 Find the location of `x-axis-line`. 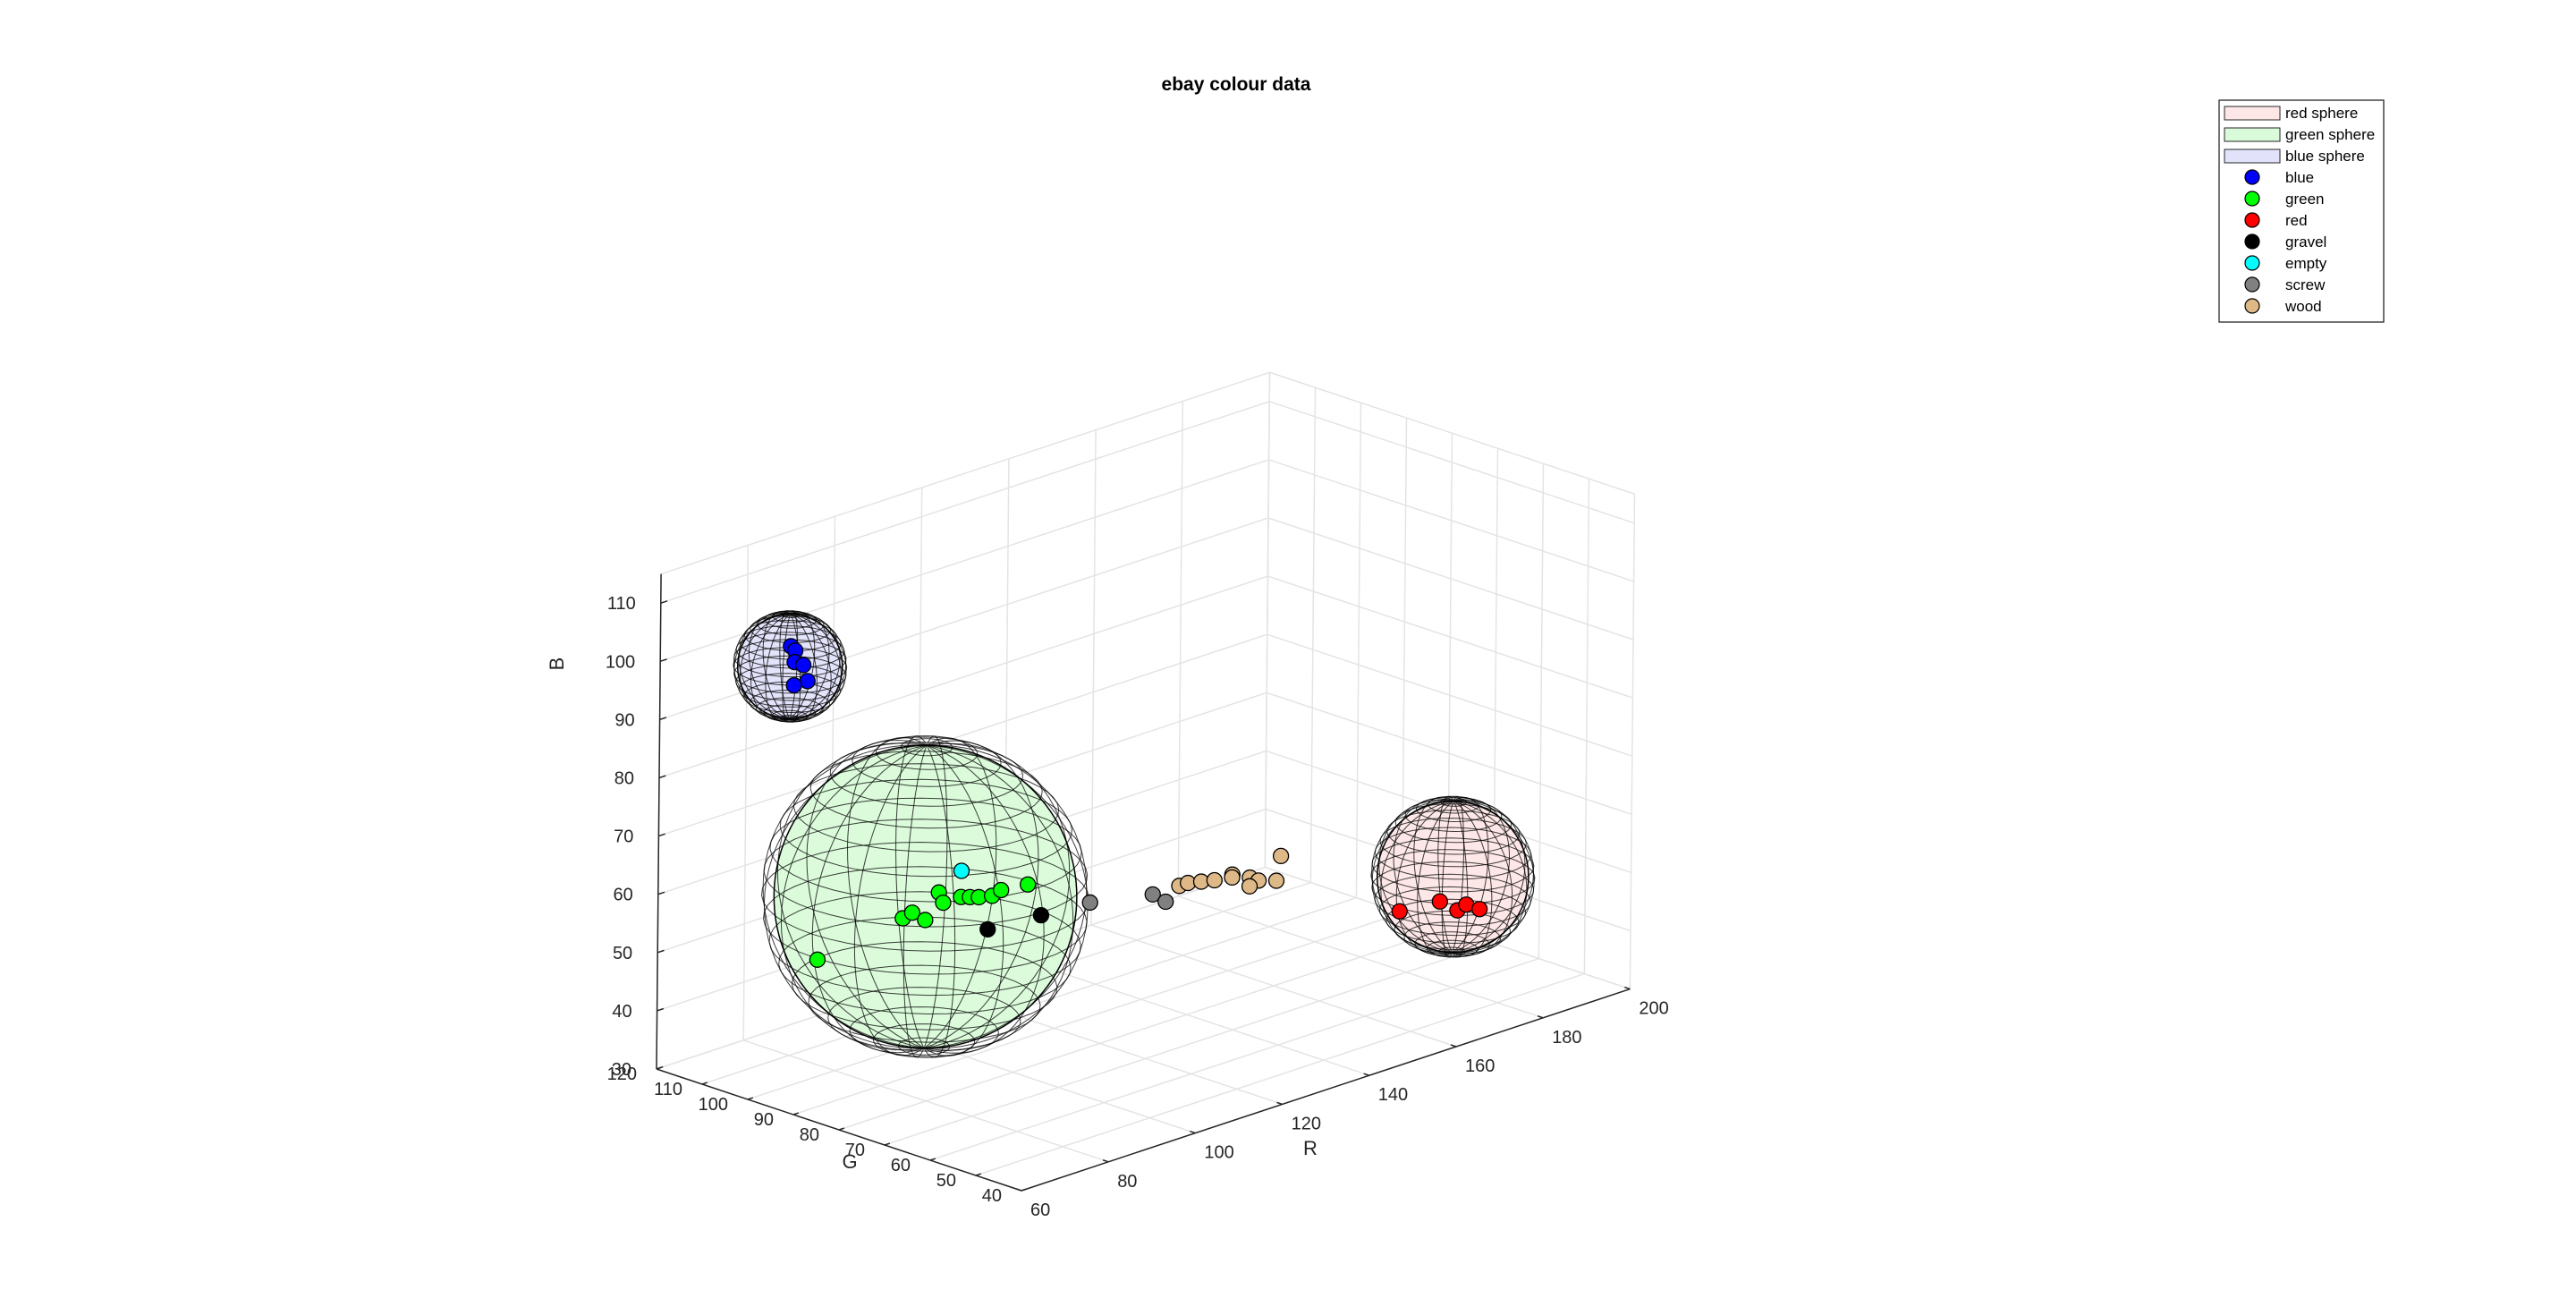

x-axis-line is located at coordinates (1326, 1090).